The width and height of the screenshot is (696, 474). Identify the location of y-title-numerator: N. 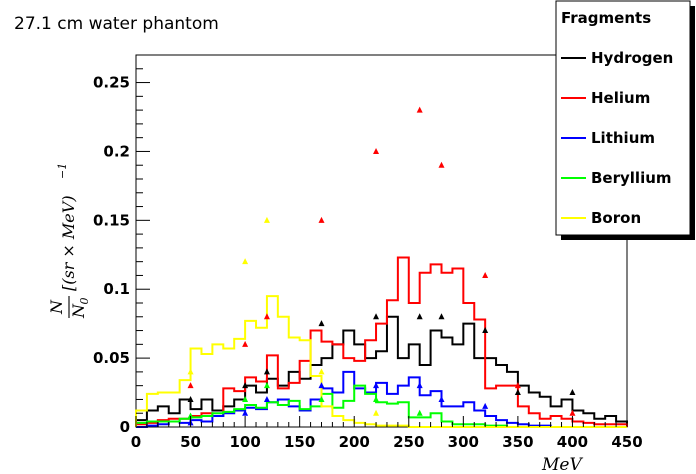
(56, 307).